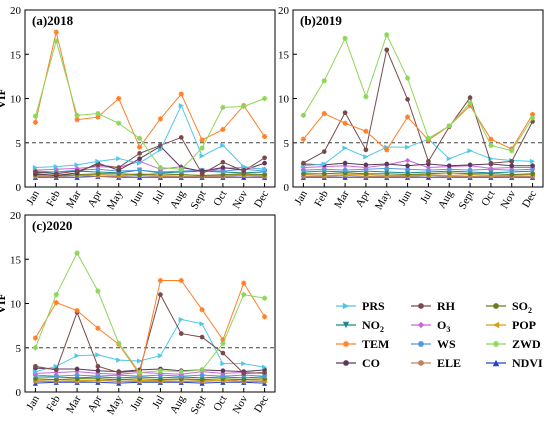 The height and width of the screenshot is (428, 550). I want to click on legend-label: NDVI, so click(527, 363).